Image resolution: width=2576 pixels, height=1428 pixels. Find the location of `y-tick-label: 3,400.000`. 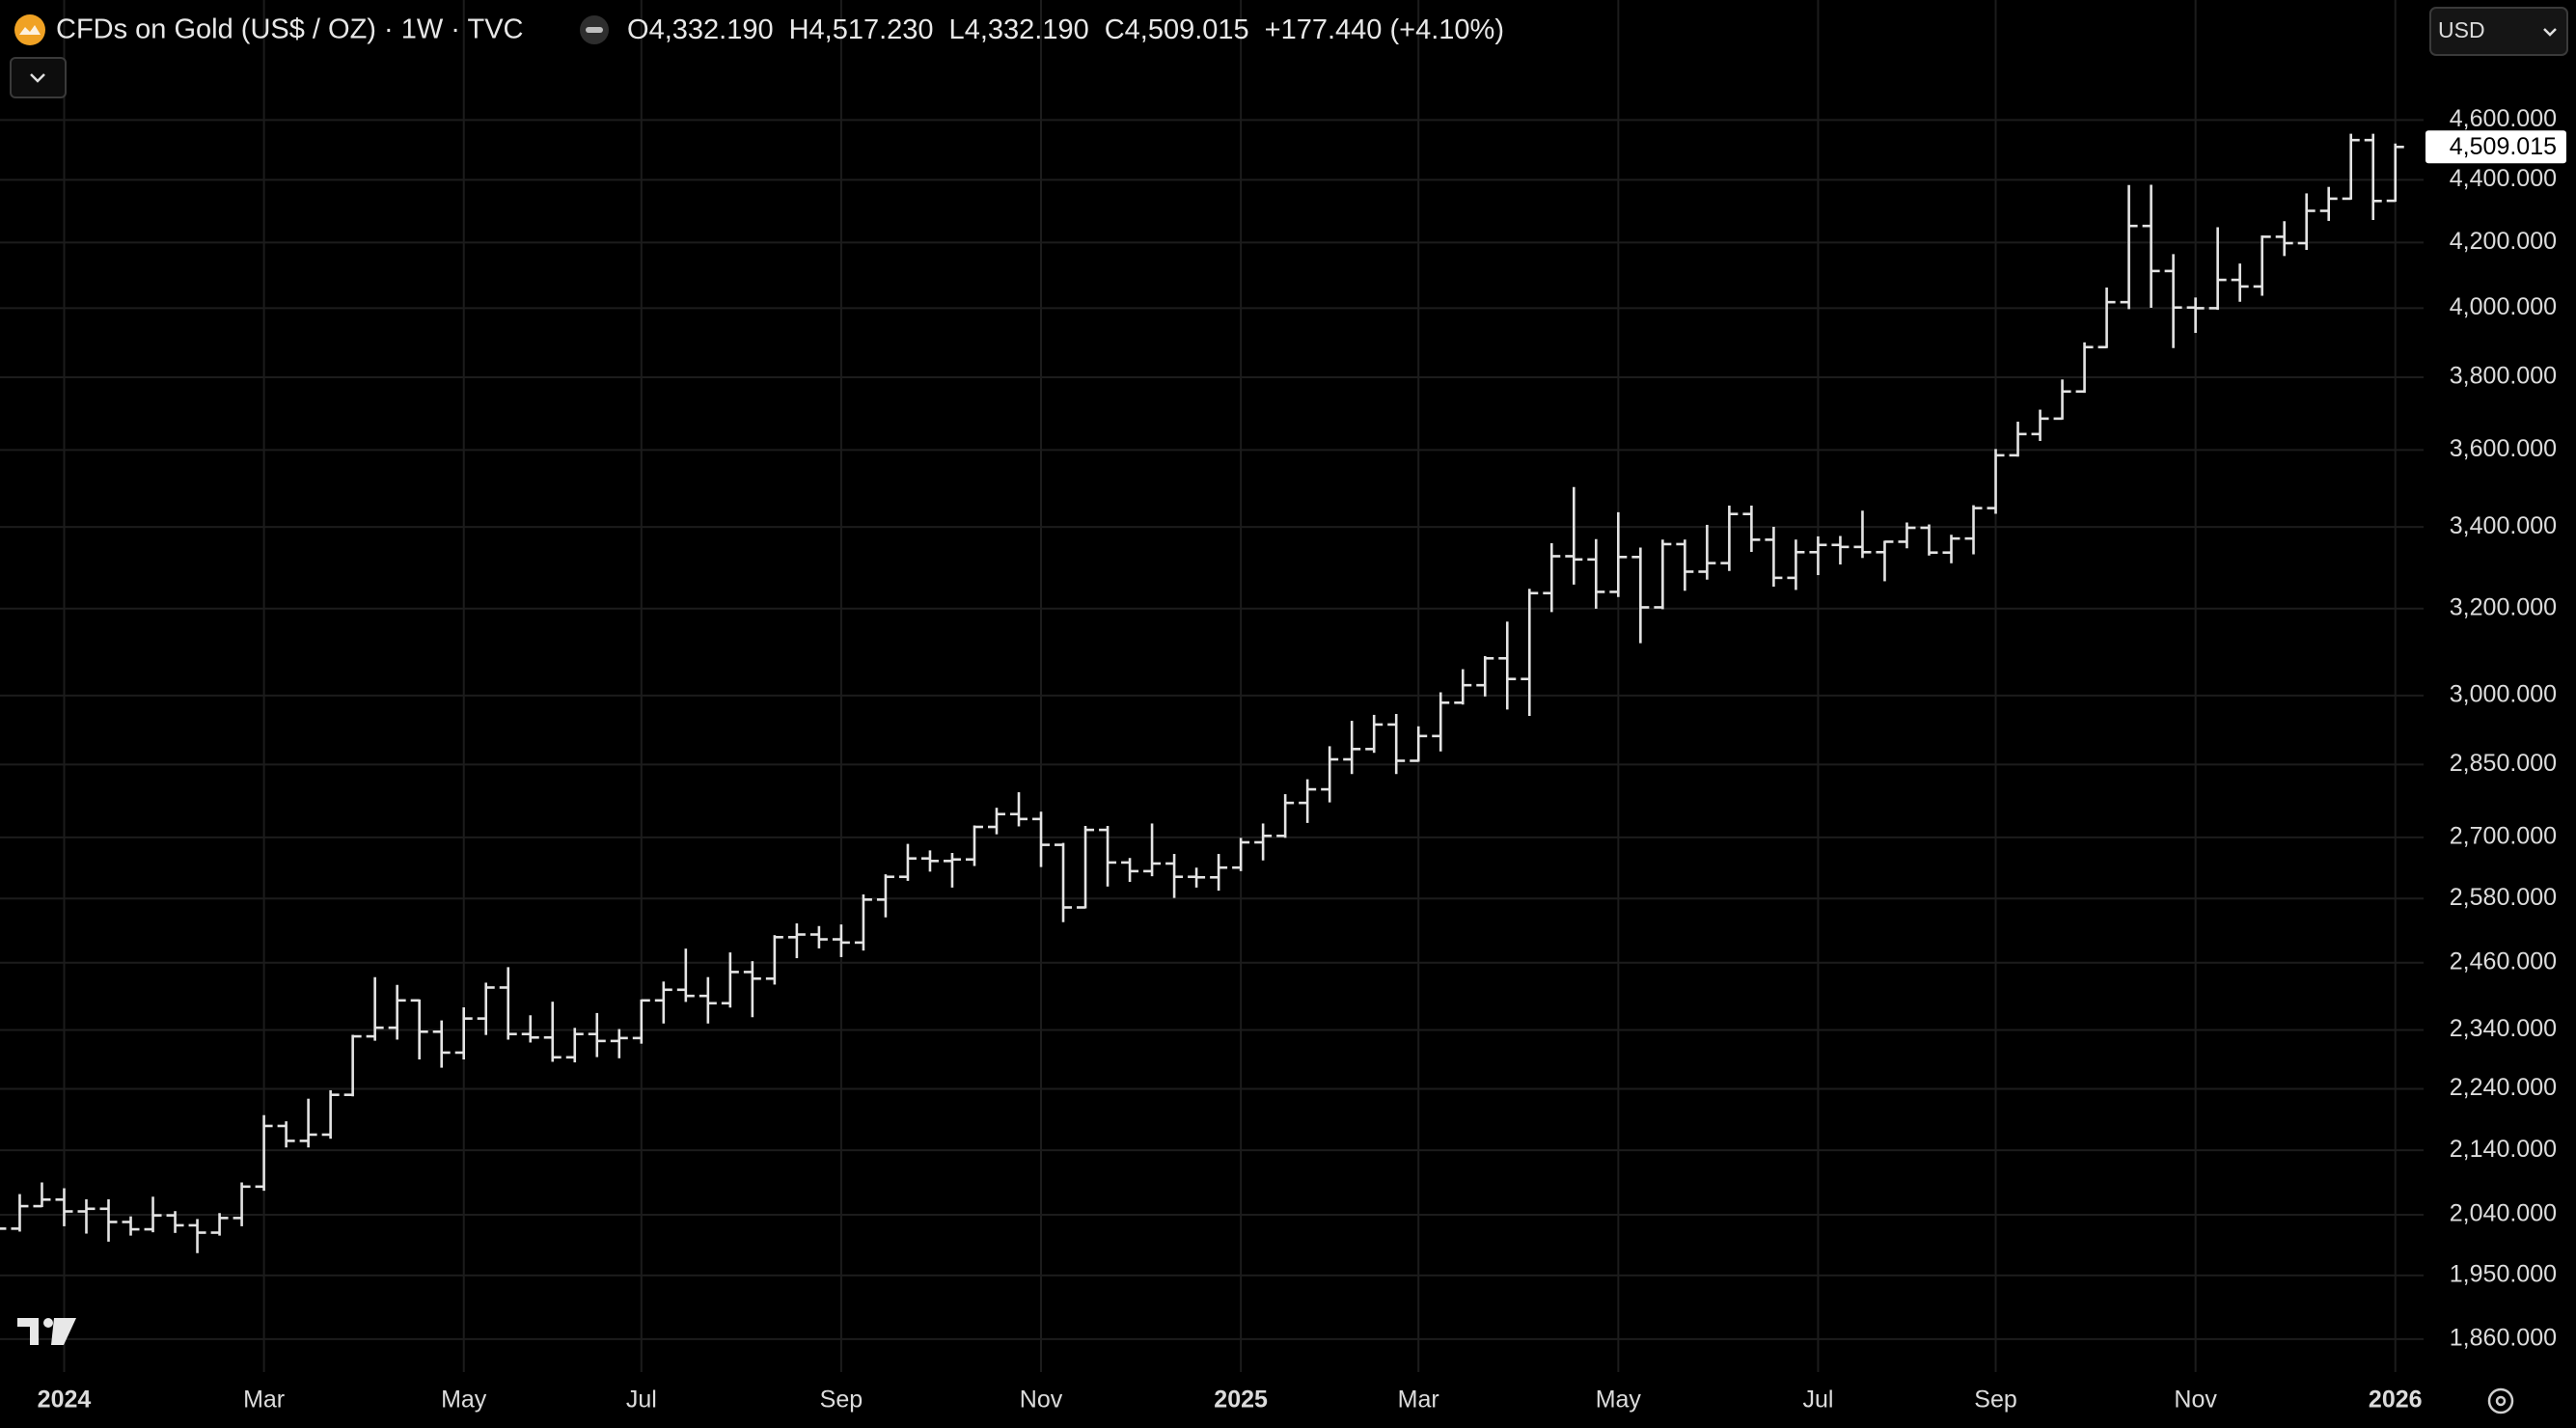

y-tick-label: 3,400.000 is located at coordinates (2503, 525).